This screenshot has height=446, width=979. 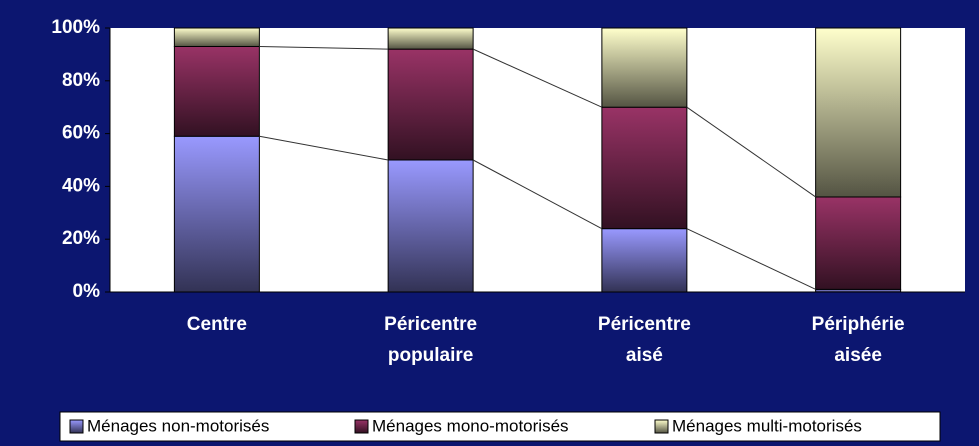 What do you see at coordinates (470, 425) in the screenshot?
I see `legend-label: Ménages mono-motorisés` at bounding box center [470, 425].